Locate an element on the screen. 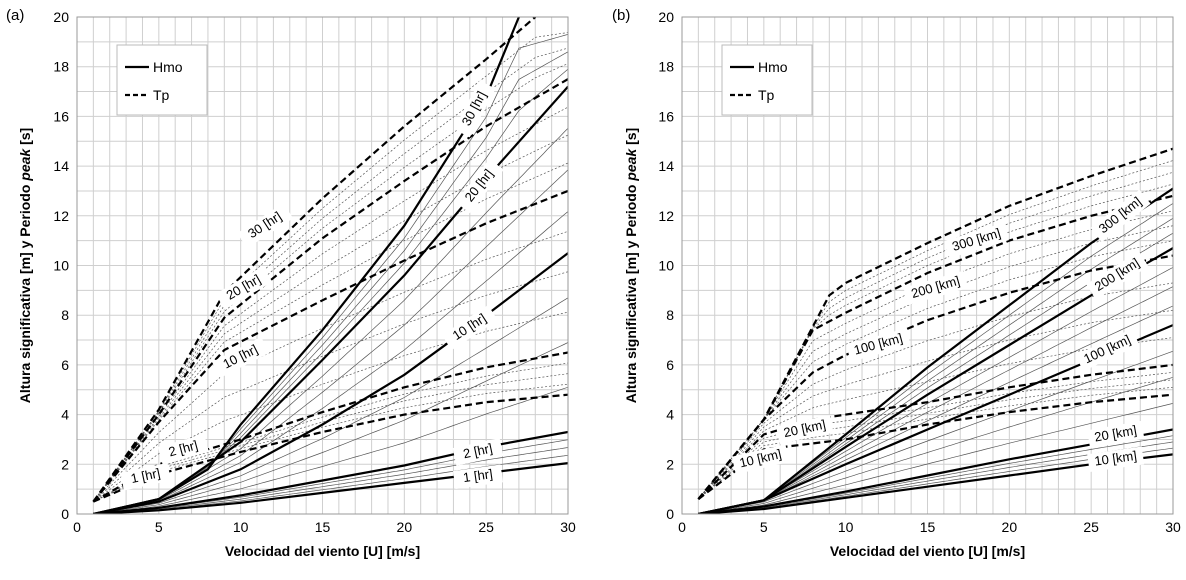  panel-label: (a) is located at coordinates (15, 15).